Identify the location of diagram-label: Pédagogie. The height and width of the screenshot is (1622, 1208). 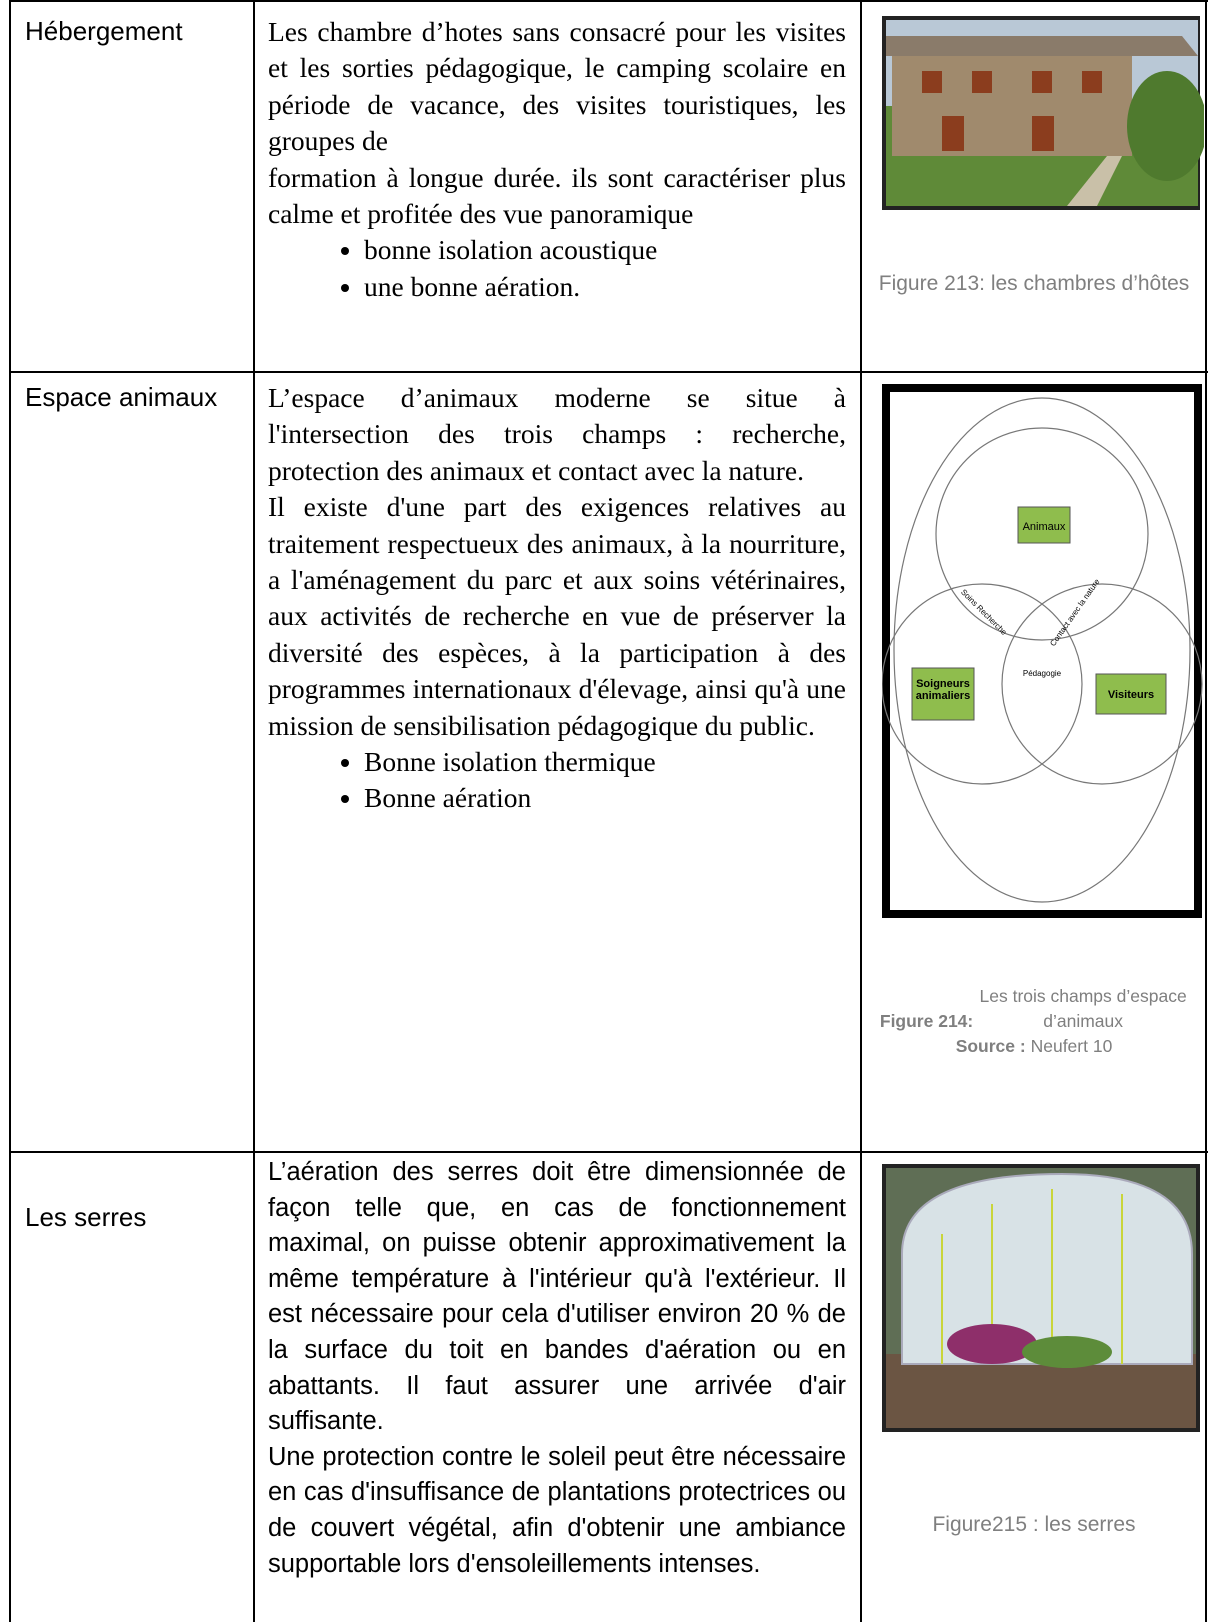
(1042, 673).